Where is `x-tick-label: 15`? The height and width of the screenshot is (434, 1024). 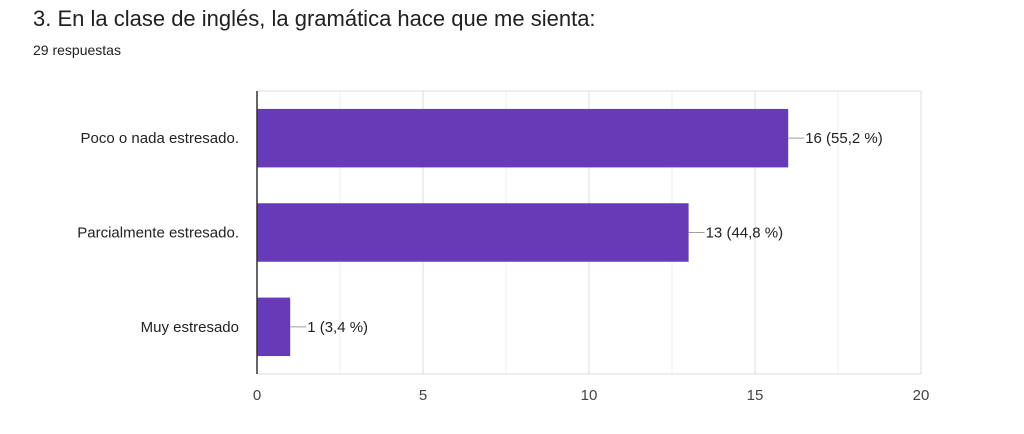
x-tick-label: 15 is located at coordinates (755, 395).